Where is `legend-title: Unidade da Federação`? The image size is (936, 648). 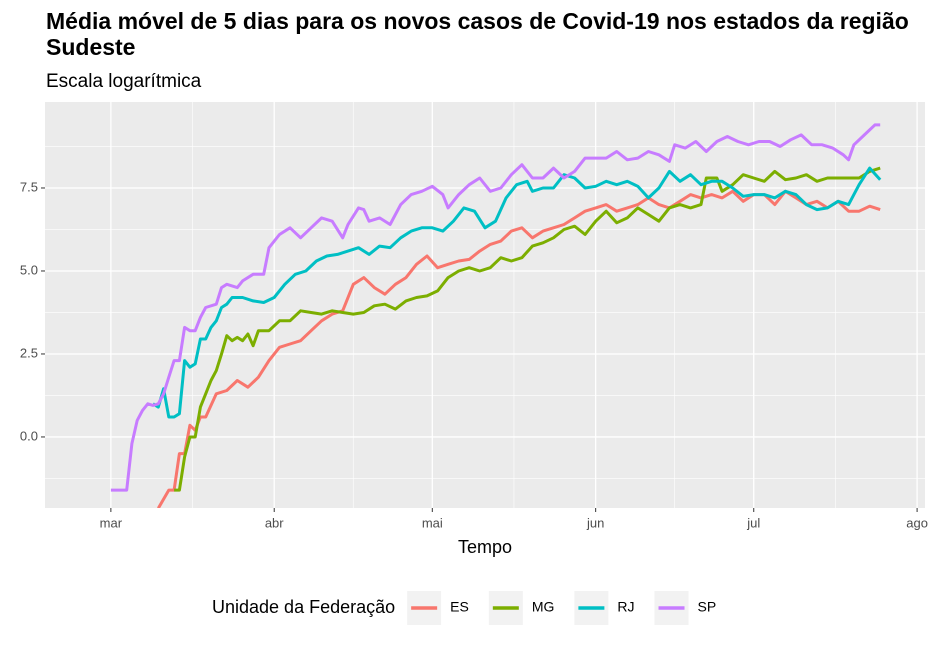
legend-title: Unidade da Federação is located at coordinates (303, 607).